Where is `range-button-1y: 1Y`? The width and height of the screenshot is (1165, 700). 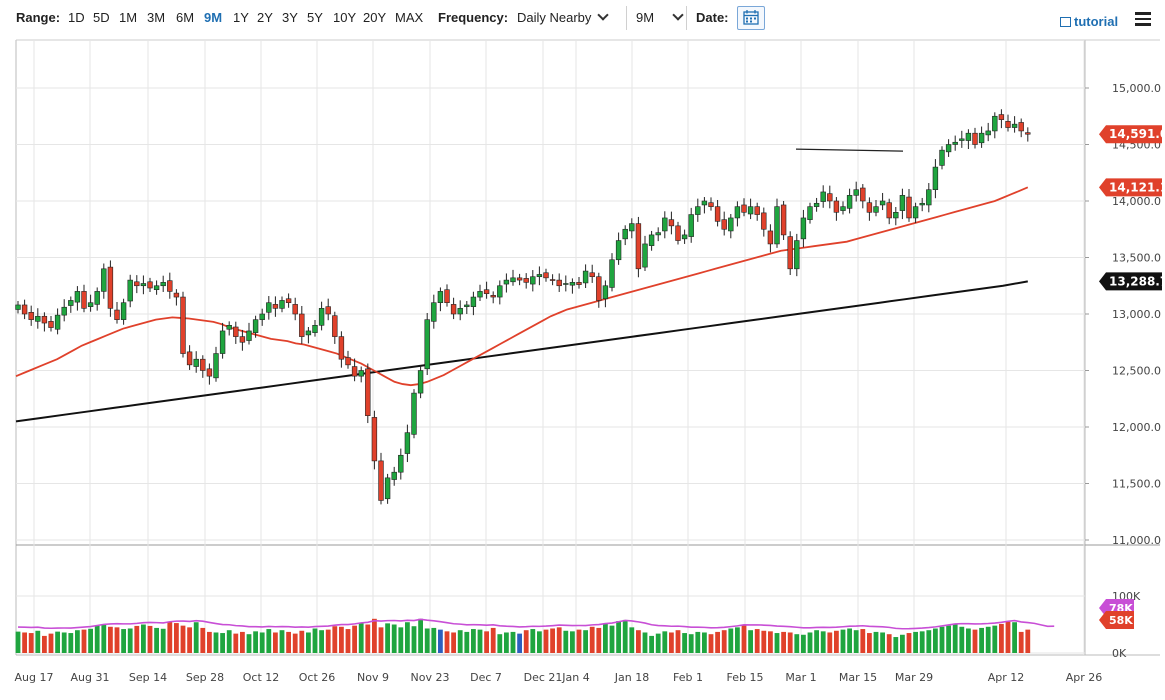 range-button-1y: 1Y is located at coordinates (241, 17).